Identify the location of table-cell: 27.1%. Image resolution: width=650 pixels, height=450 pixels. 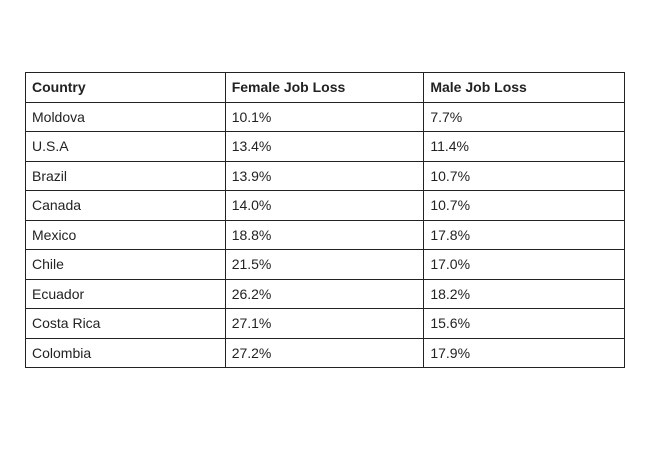
(324, 323).